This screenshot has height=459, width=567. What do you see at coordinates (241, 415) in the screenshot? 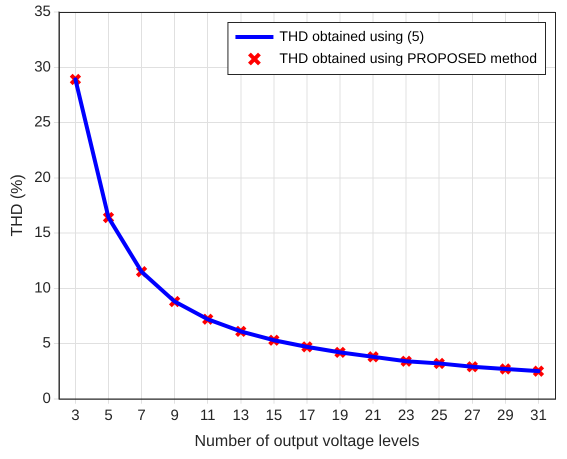
I see `x-tick-label: 13` at bounding box center [241, 415].